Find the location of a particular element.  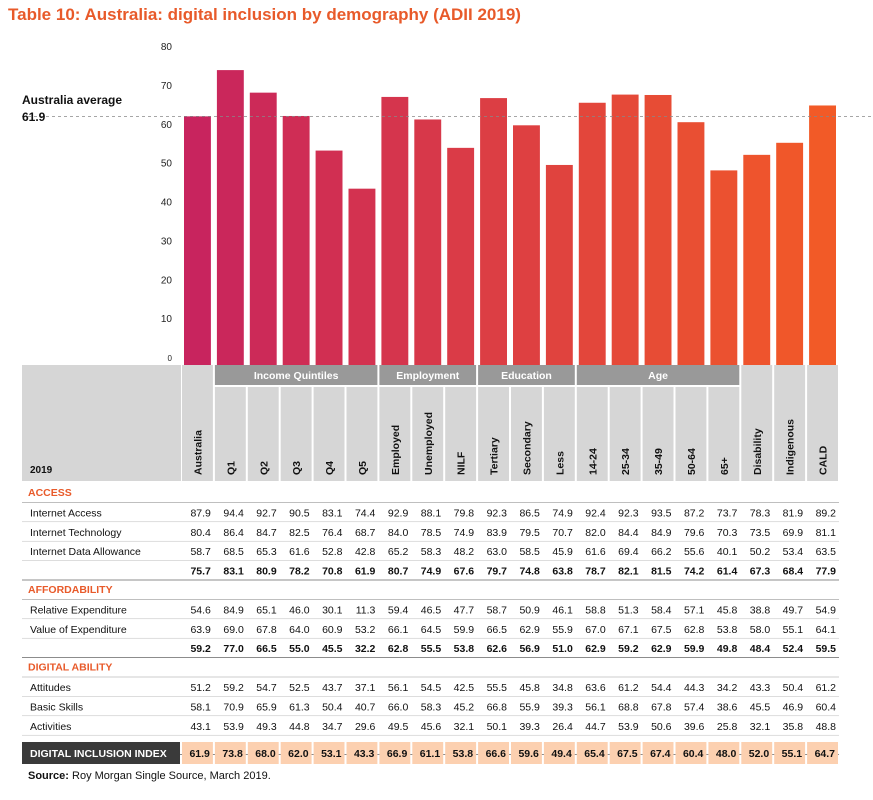

source-text: Roy Morgan Single Source, March 2019. is located at coordinates (171, 776).